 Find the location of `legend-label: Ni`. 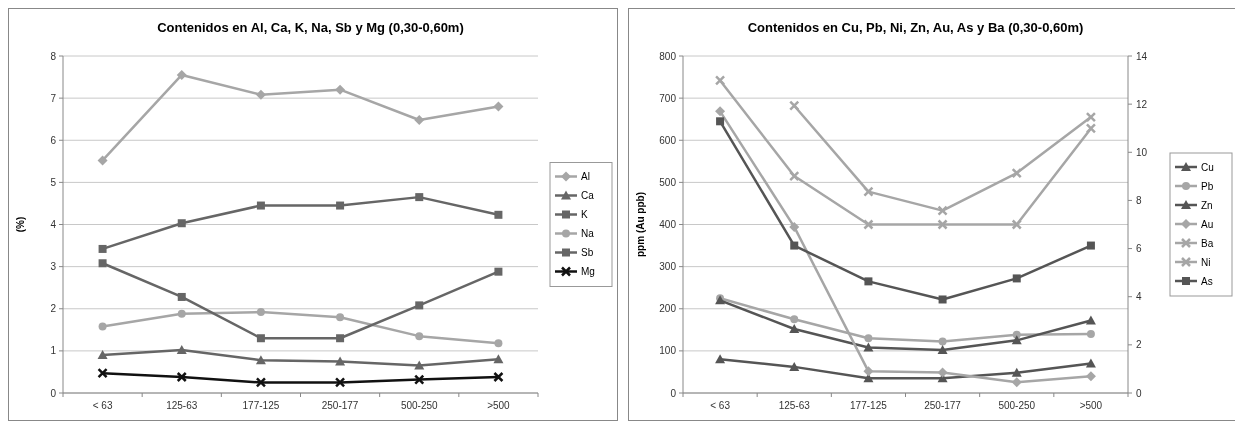

legend-label: Ni is located at coordinates (1206, 262).